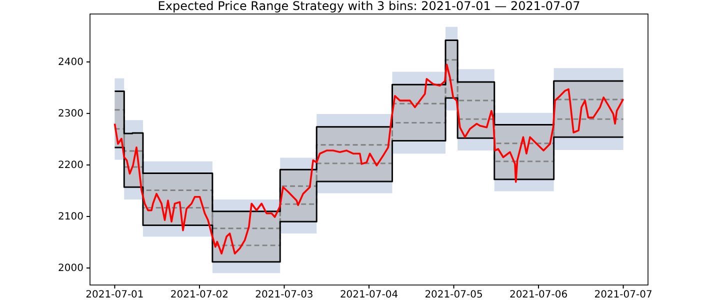  I want to click on x-tick-label: 2021-07-03, so click(284, 295).